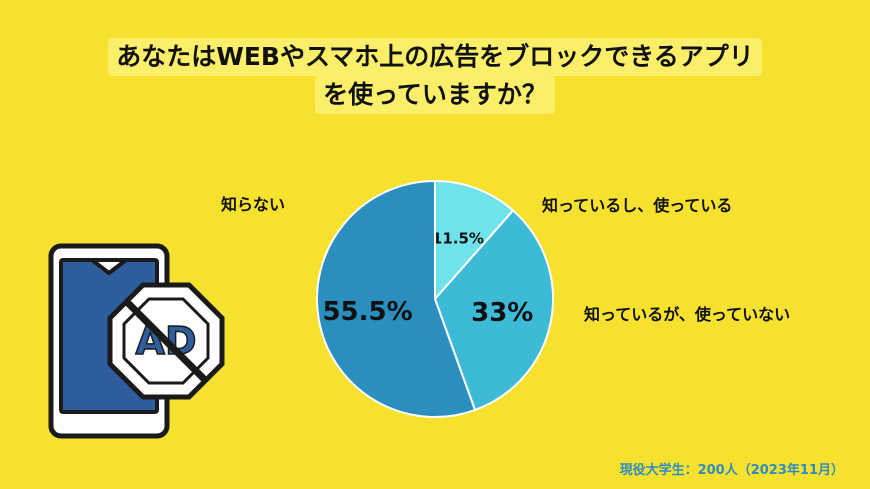 Image resolution: width=870 pixels, height=489 pixels. I want to click on svg-text: AD, so click(166, 341).